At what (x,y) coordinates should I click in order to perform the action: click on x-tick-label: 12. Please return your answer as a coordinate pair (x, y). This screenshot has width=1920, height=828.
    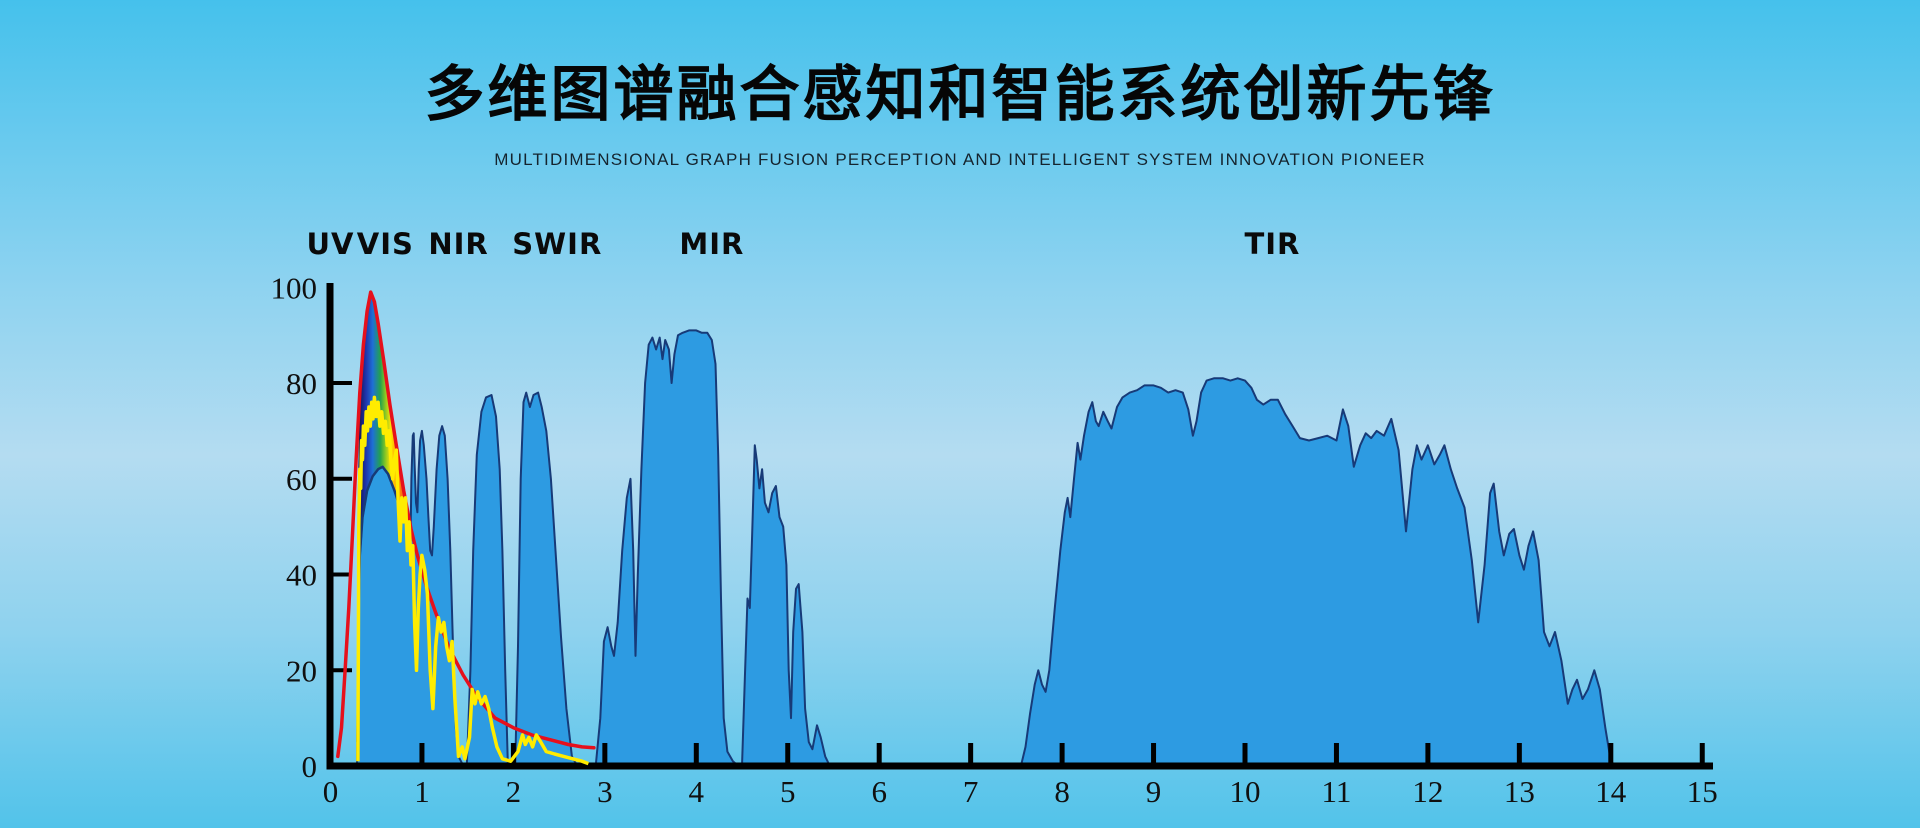
    Looking at the image, I should click on (1427, 791).